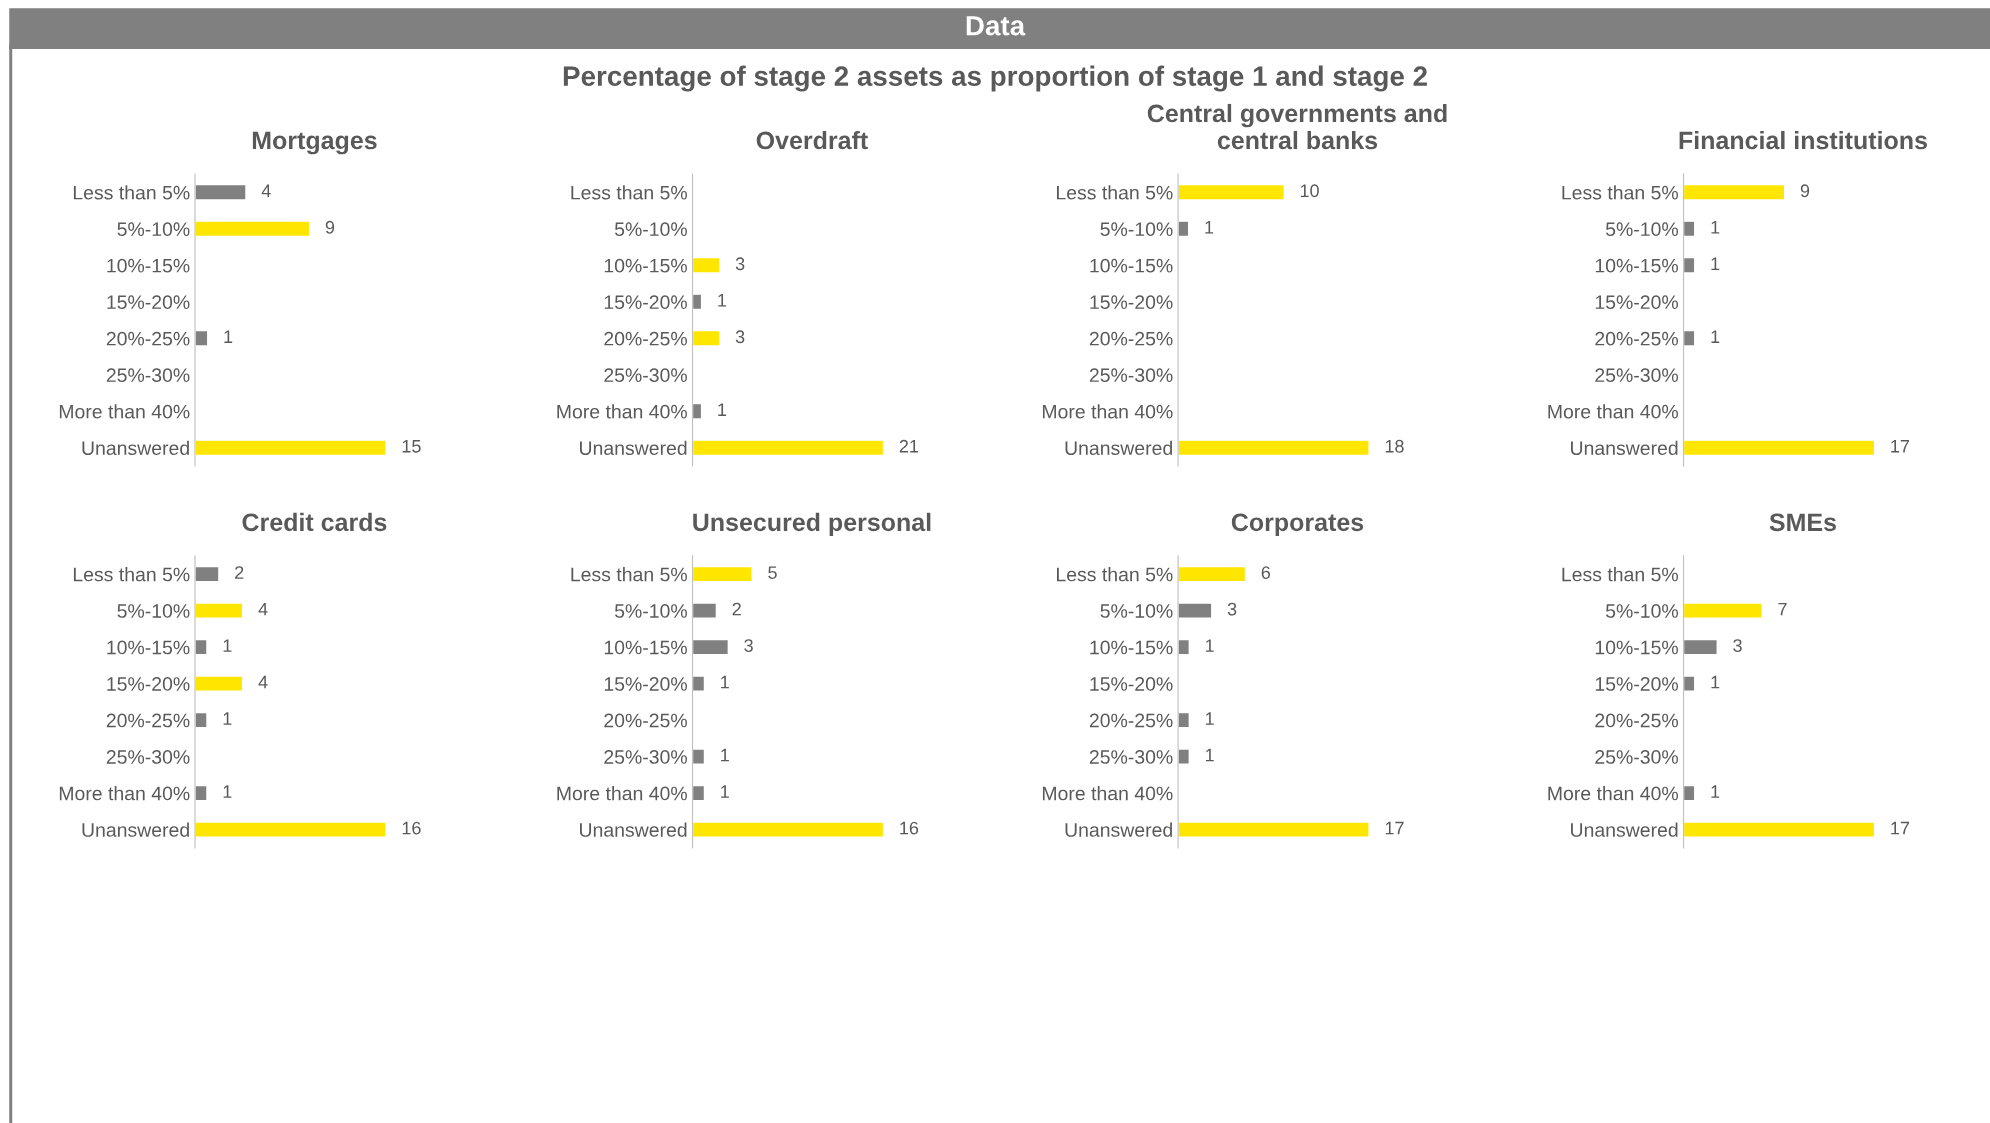  I want to click on chart-title: Mortgages, so click(314, 143).